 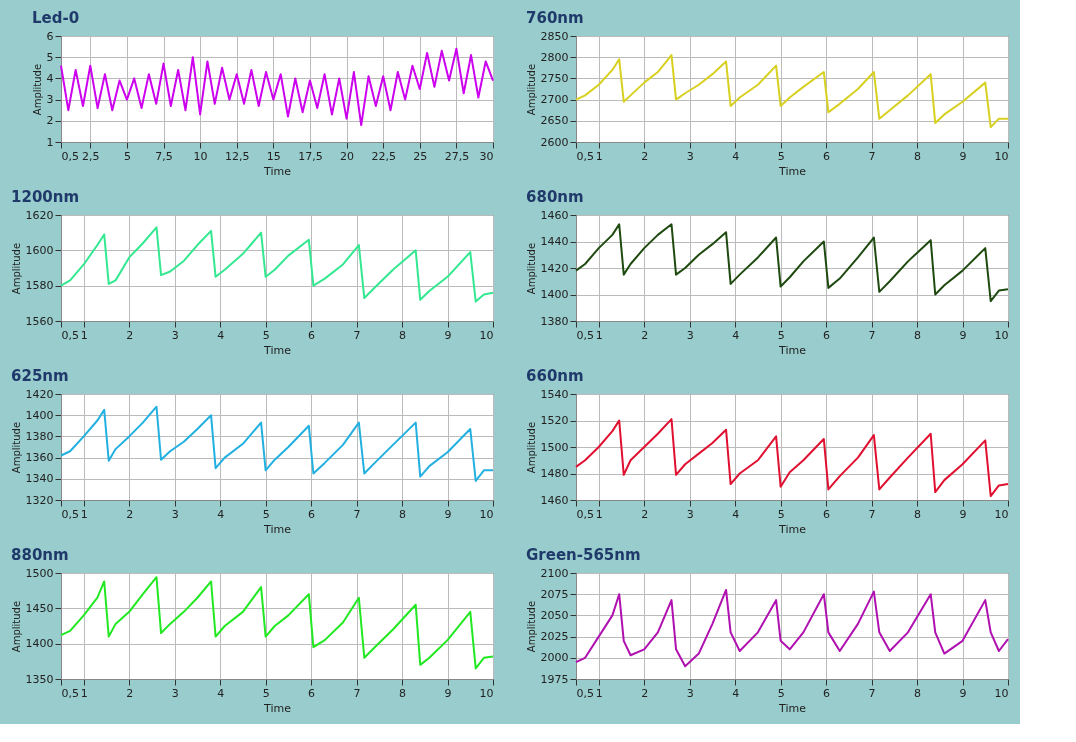 What do you see at coordinates (310, 156) in the screenshot?
I see `x-tick-label: 17,5` at bounding box center [310, 156].